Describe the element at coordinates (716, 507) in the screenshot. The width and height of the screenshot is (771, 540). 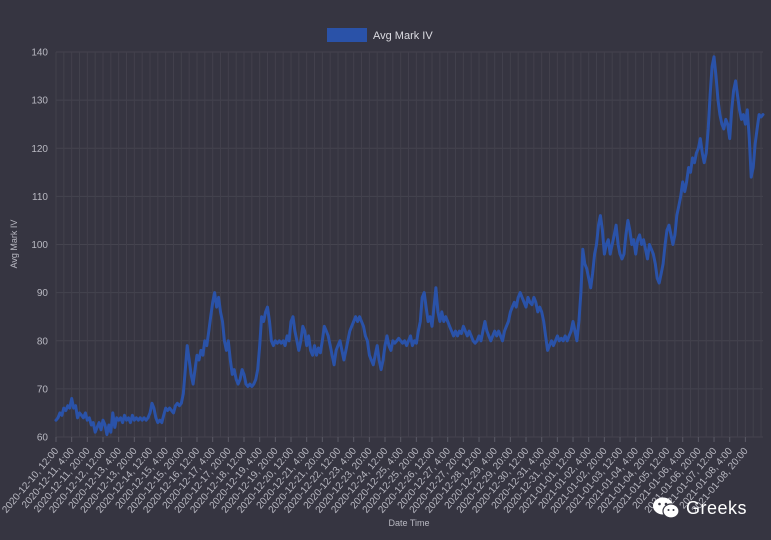
I see `watermark-text: Greeks` at that location.